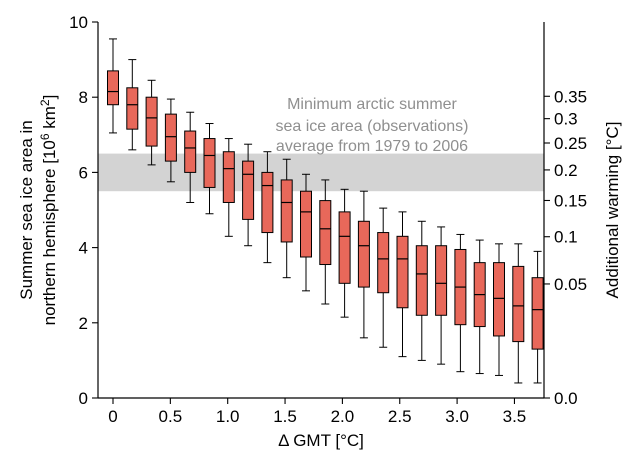  Describe the element at coordinates (78, 22) in the screenshot. I see `y-tick-label: 10` at that location.